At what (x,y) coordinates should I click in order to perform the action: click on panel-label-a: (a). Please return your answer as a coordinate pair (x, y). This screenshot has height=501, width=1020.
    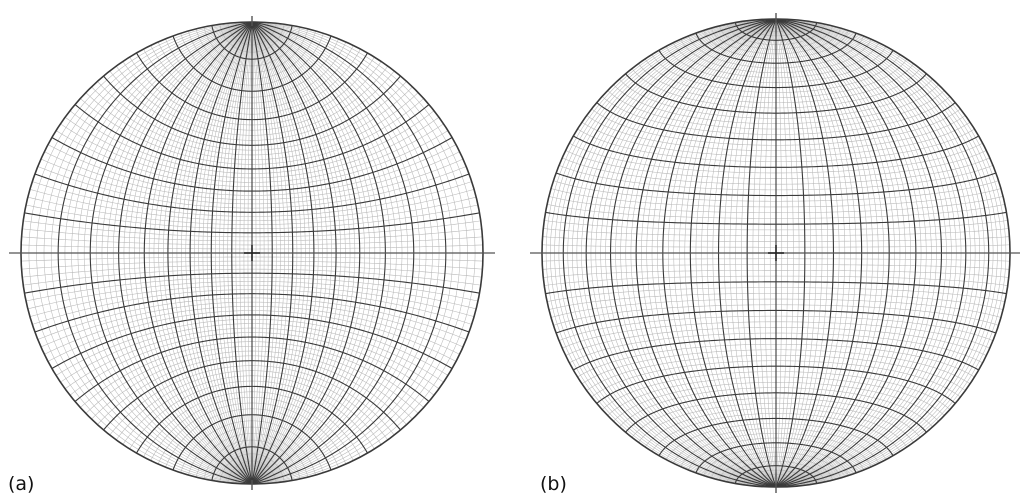
    Looking at the image, I should click on (21, 484).